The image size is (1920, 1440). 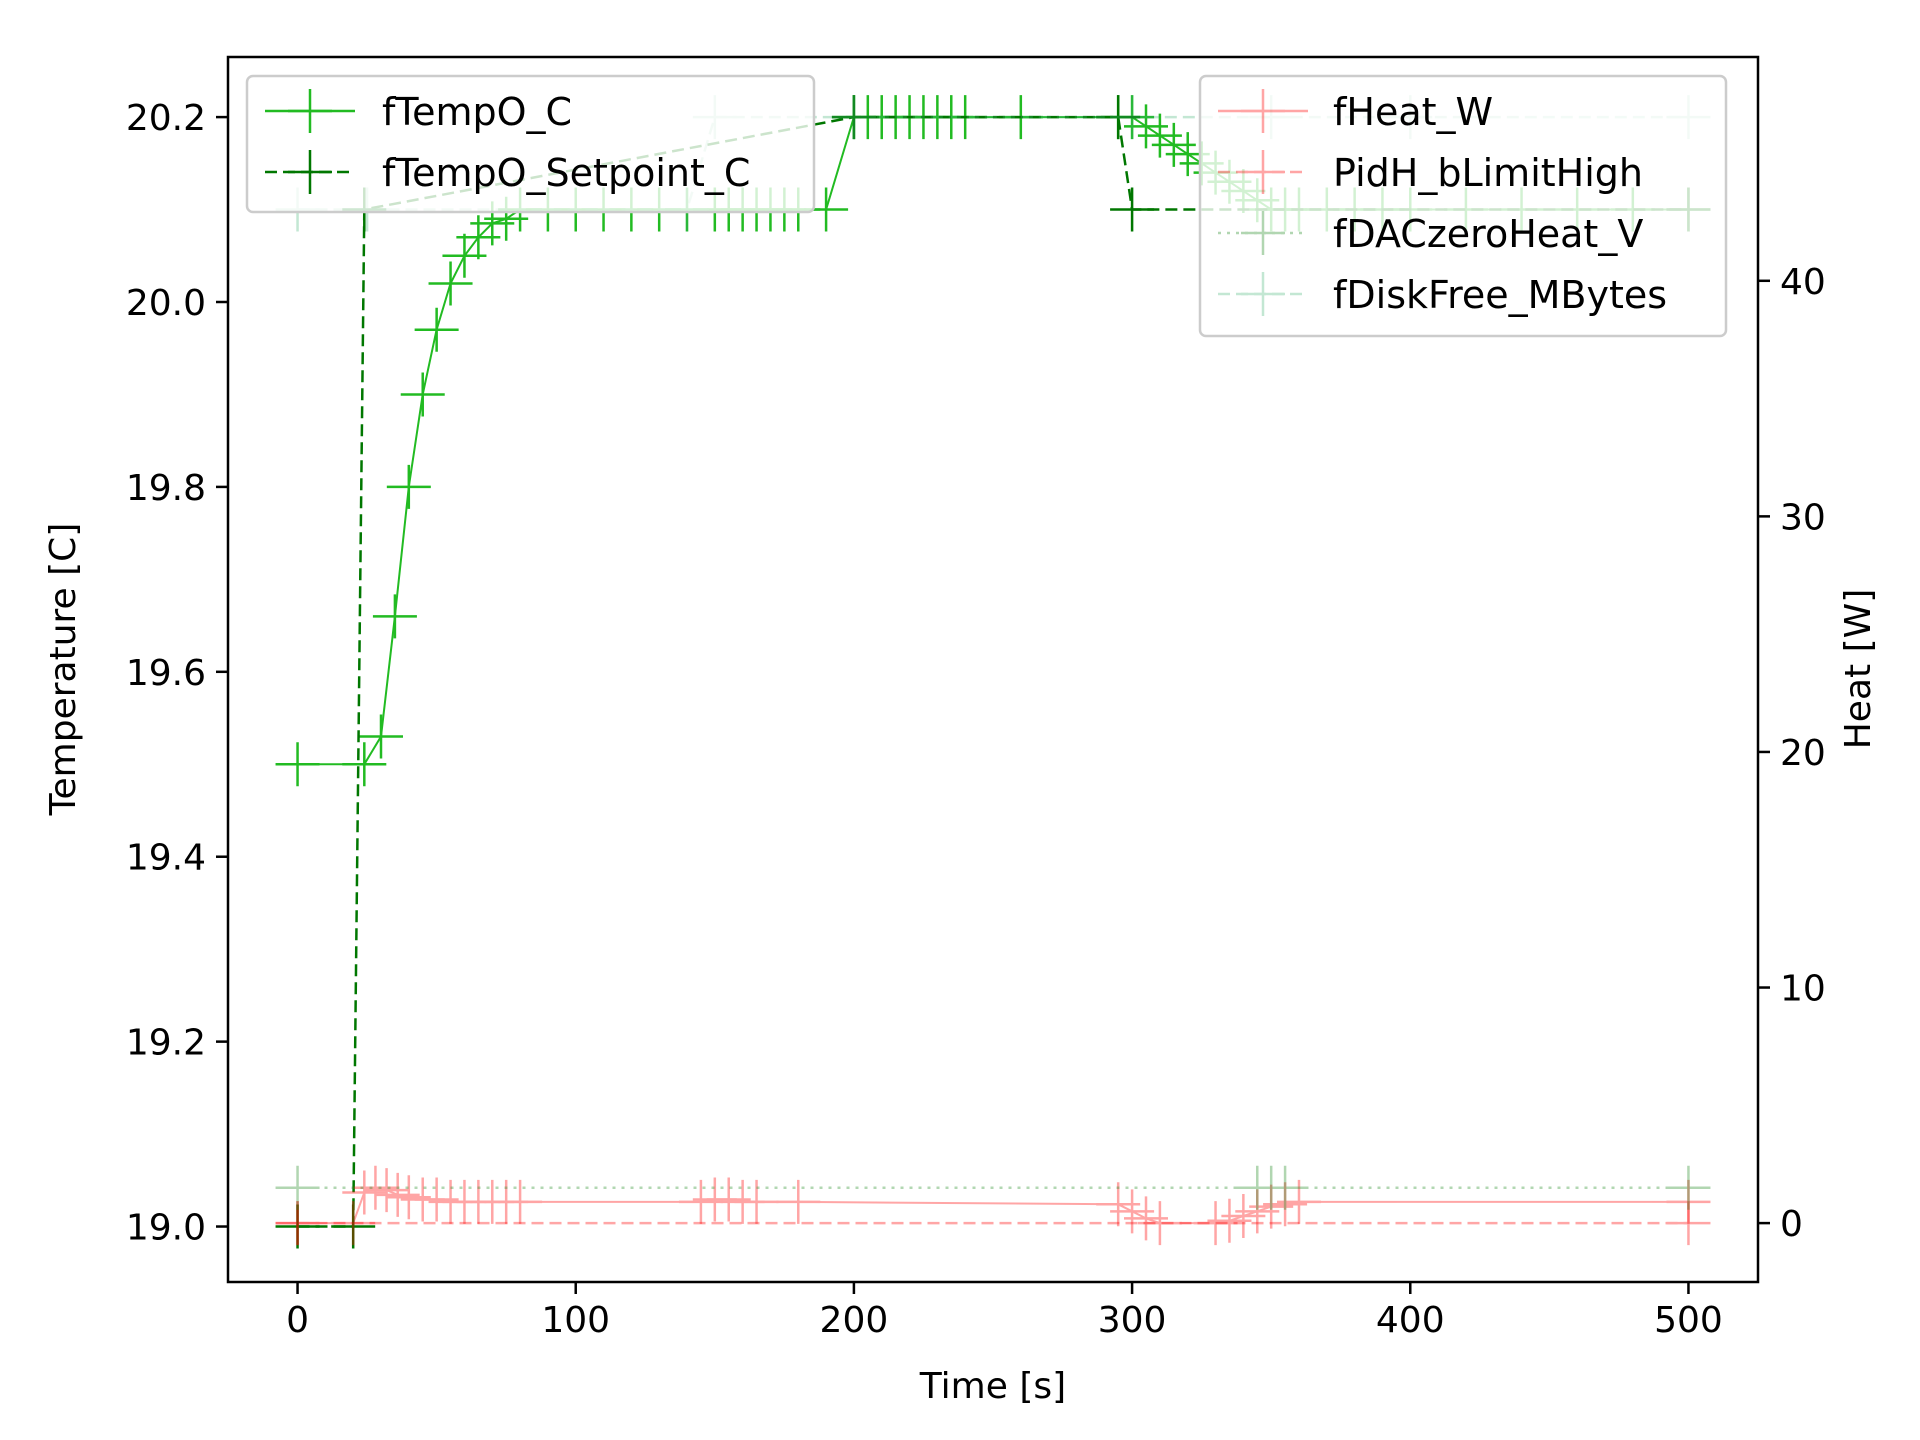 I want to click on legend-entry-fheat-w, so click(x=1263, y=111).